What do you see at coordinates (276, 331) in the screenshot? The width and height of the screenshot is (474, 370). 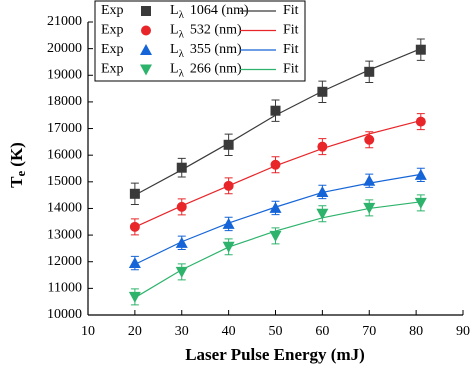 I see `x-tick-label: 50` at bounding box center [276, 331].